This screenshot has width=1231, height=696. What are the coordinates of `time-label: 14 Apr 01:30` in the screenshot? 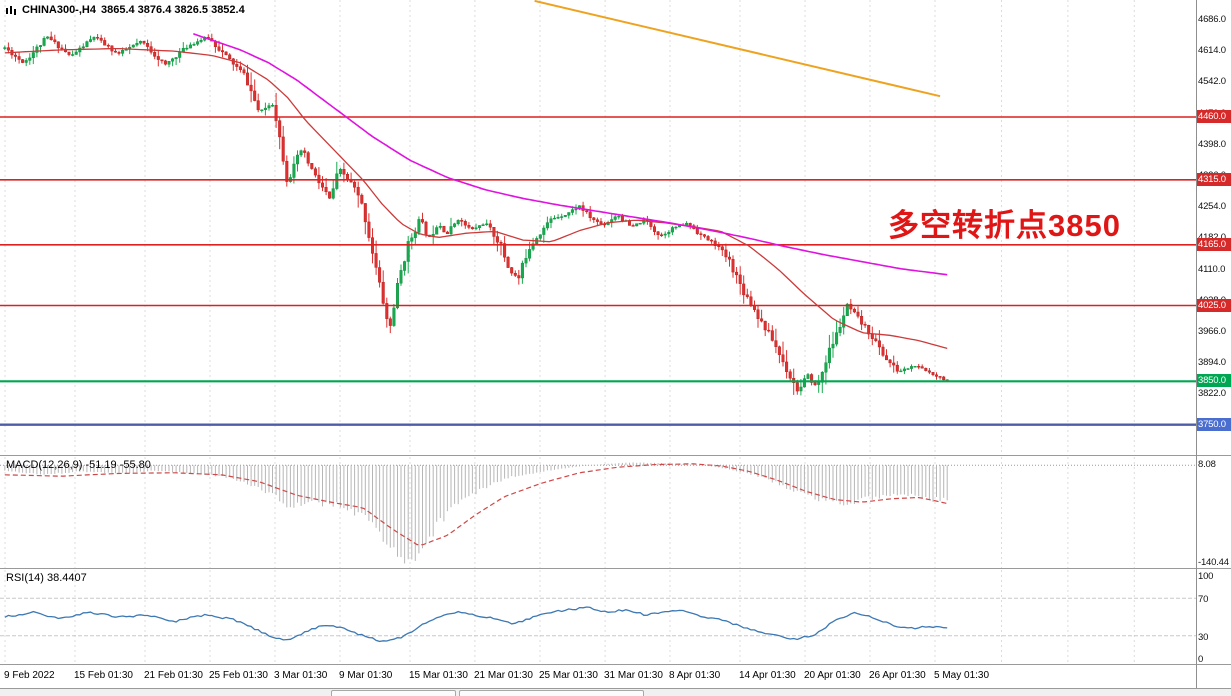 It's located at (767, 675).